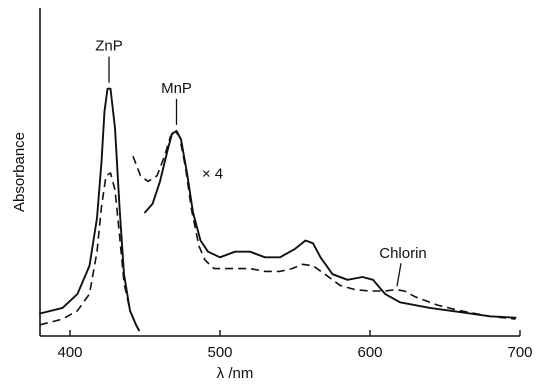 The image size is (541, 384). I want to click on label-znp: ZnP, so click(109, 46).